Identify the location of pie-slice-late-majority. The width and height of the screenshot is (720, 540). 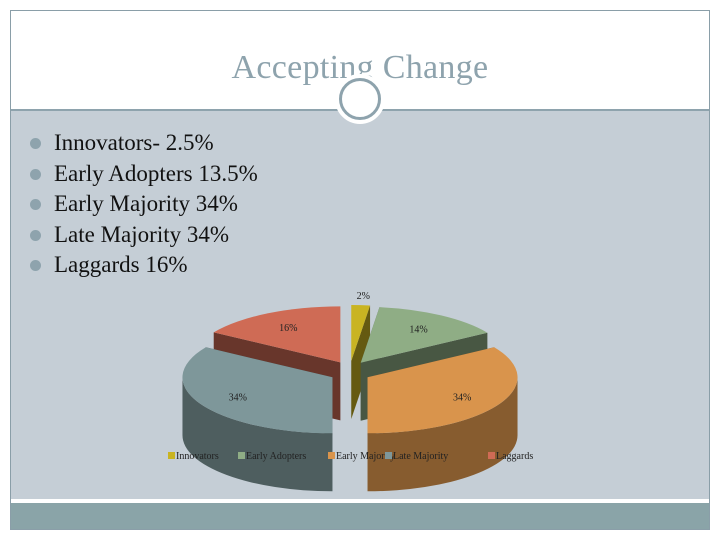
(257, 419).